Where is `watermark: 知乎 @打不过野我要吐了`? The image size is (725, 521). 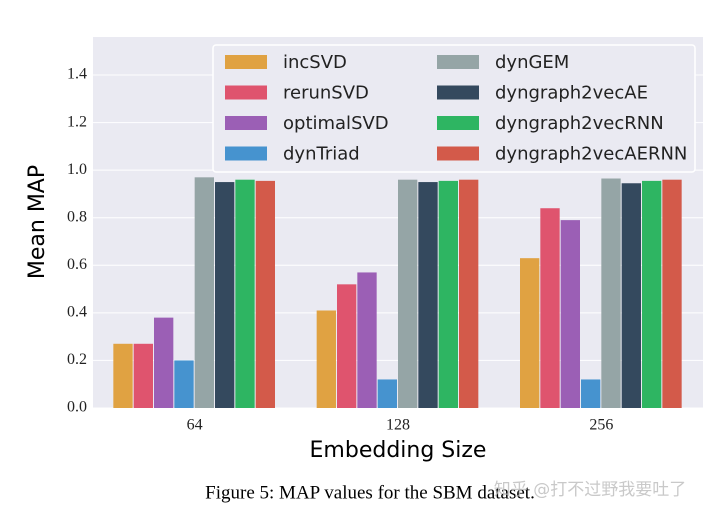 watermark: 知乎 @打不过野我要吐了 is located at coordinates (590, 490).